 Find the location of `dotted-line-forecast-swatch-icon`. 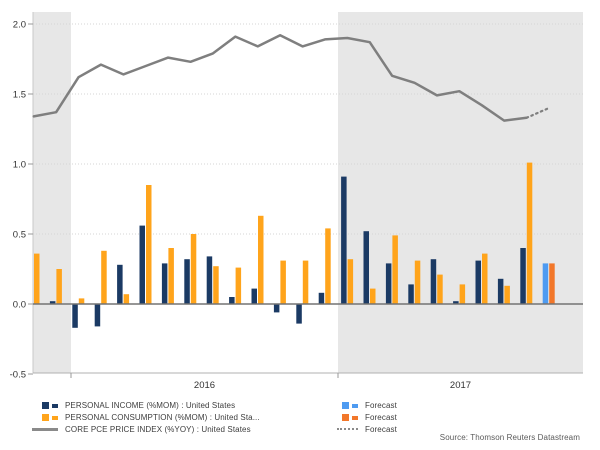

dotted-line-forecast-swatch-icon is located at coordinates (345, 429).